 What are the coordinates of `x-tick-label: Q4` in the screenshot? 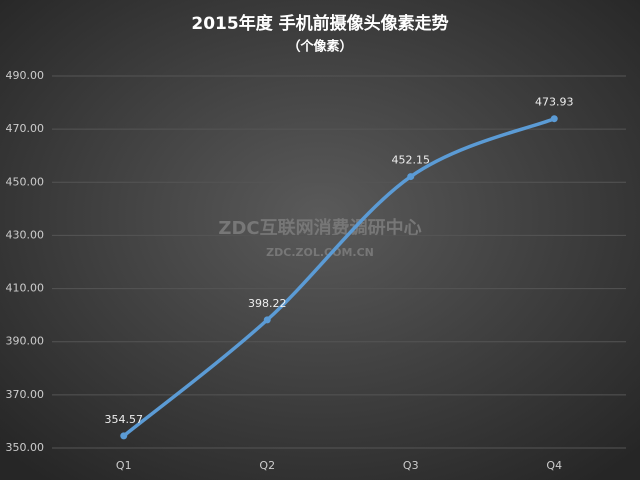 It's located at (554, 465).